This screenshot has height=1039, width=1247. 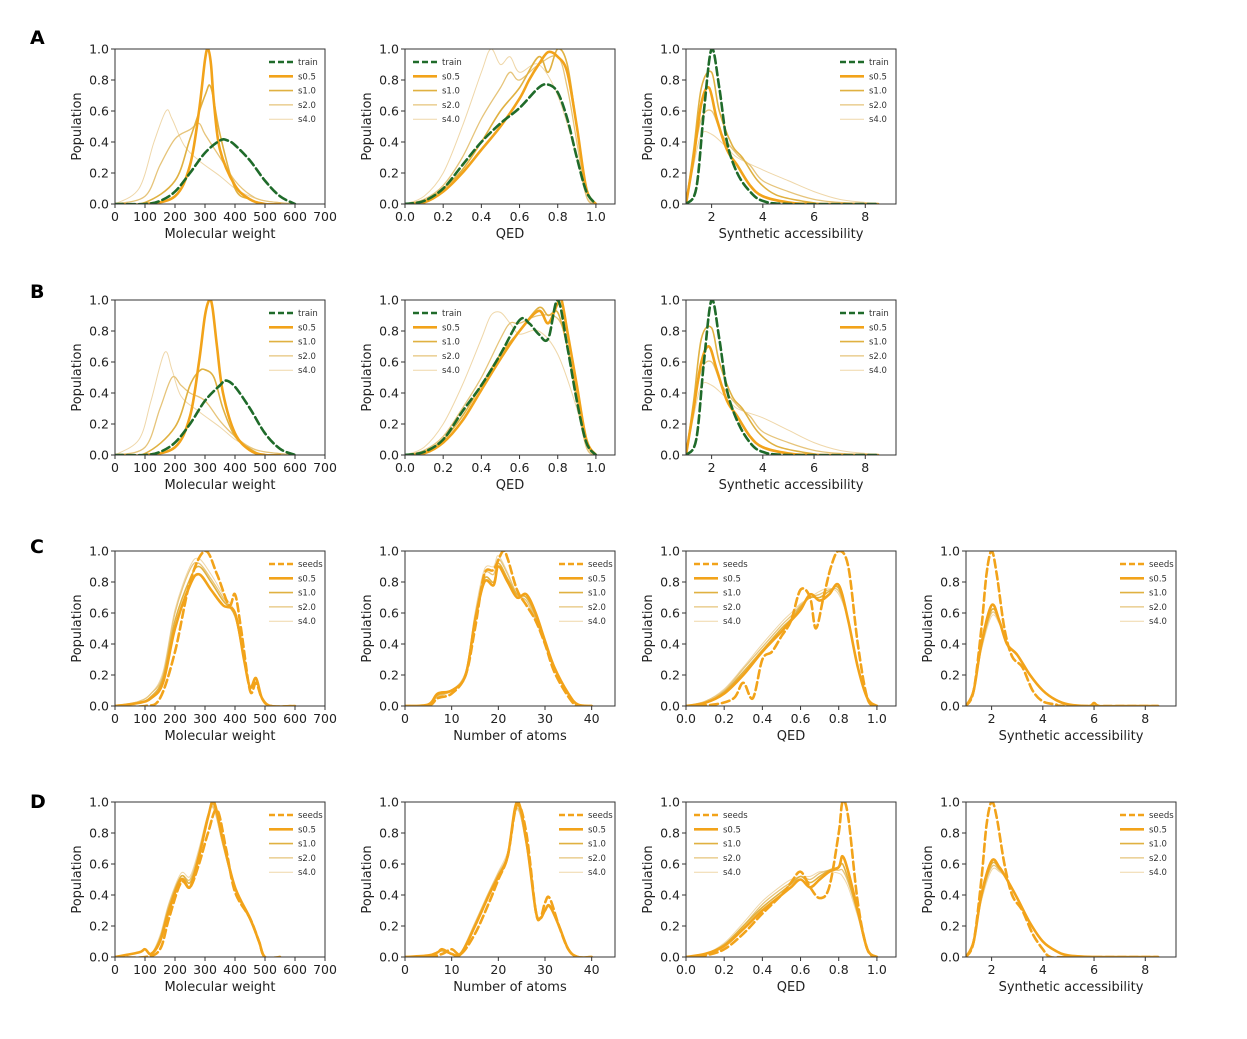 I want to click on x-axis-label: QED, so click(x=510, y=485).